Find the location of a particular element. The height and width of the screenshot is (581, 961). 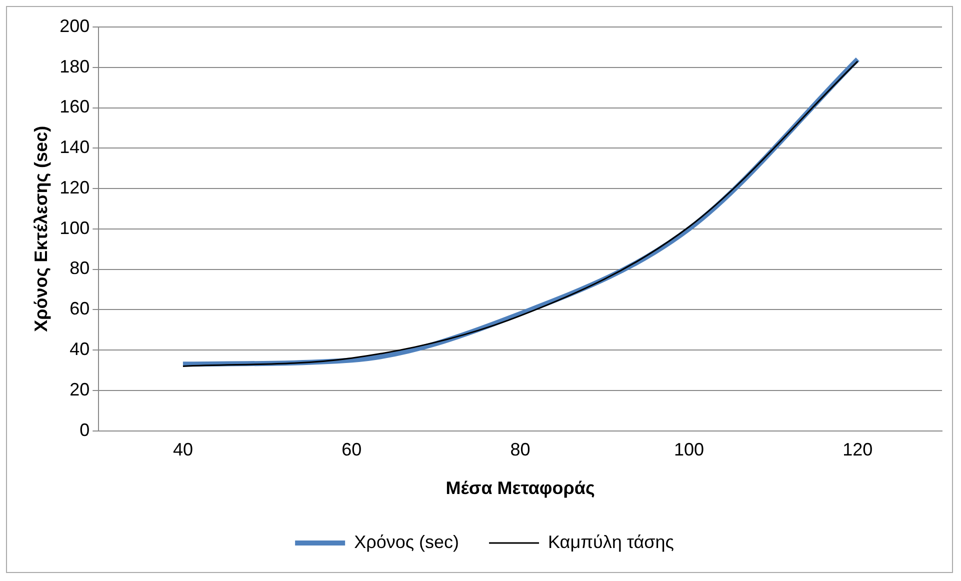

x-tick-label: 120 is located at coordinates (857, 450).